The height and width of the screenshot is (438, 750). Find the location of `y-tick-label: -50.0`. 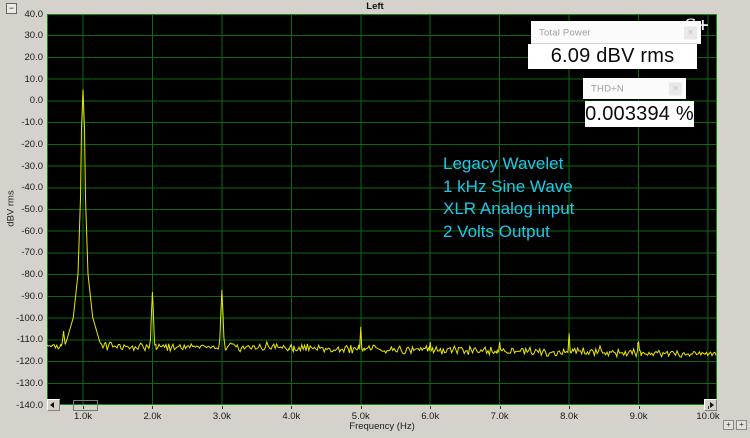

y-tick-label: -50.0 is located at coordinates (32, 209).